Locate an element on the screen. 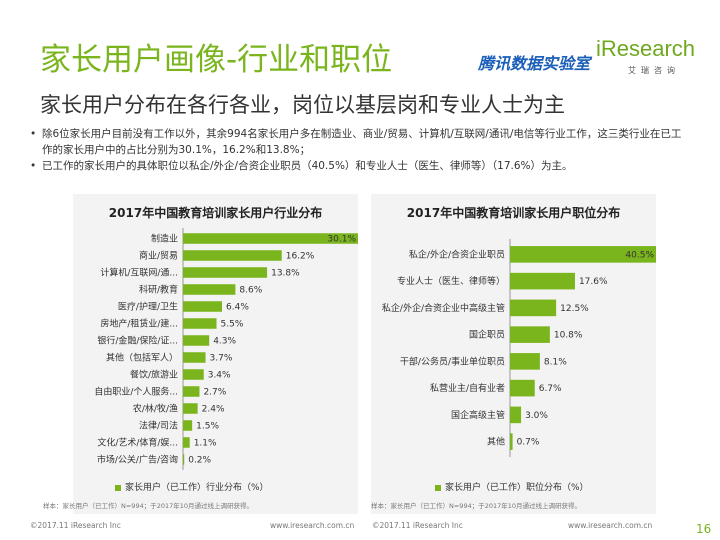 The height and width of the screenshot is (540, 720). industry-legend: 家长用户（已工作）行业分布（%） is located at coordinates (192, 486).